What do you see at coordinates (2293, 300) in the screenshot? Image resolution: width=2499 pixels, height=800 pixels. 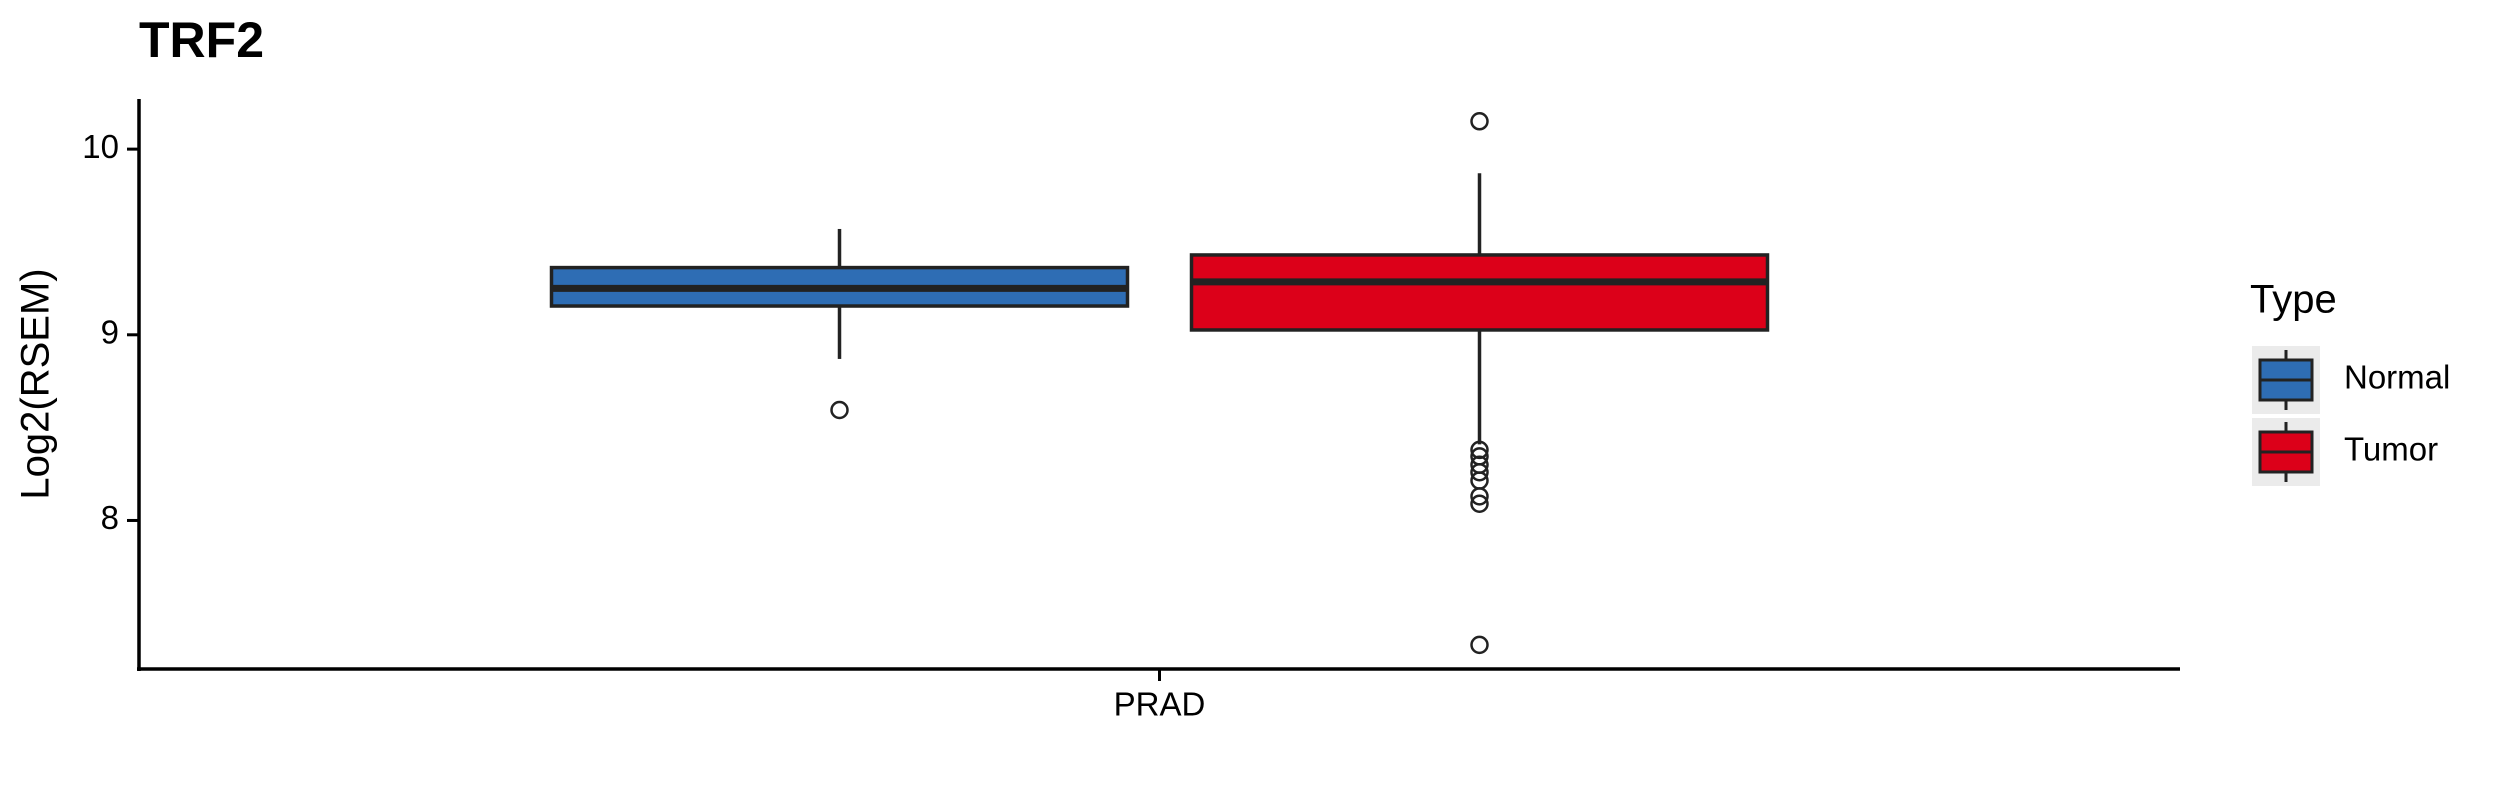 I see `legend-title: Type` at bounding box center [2293, 300].